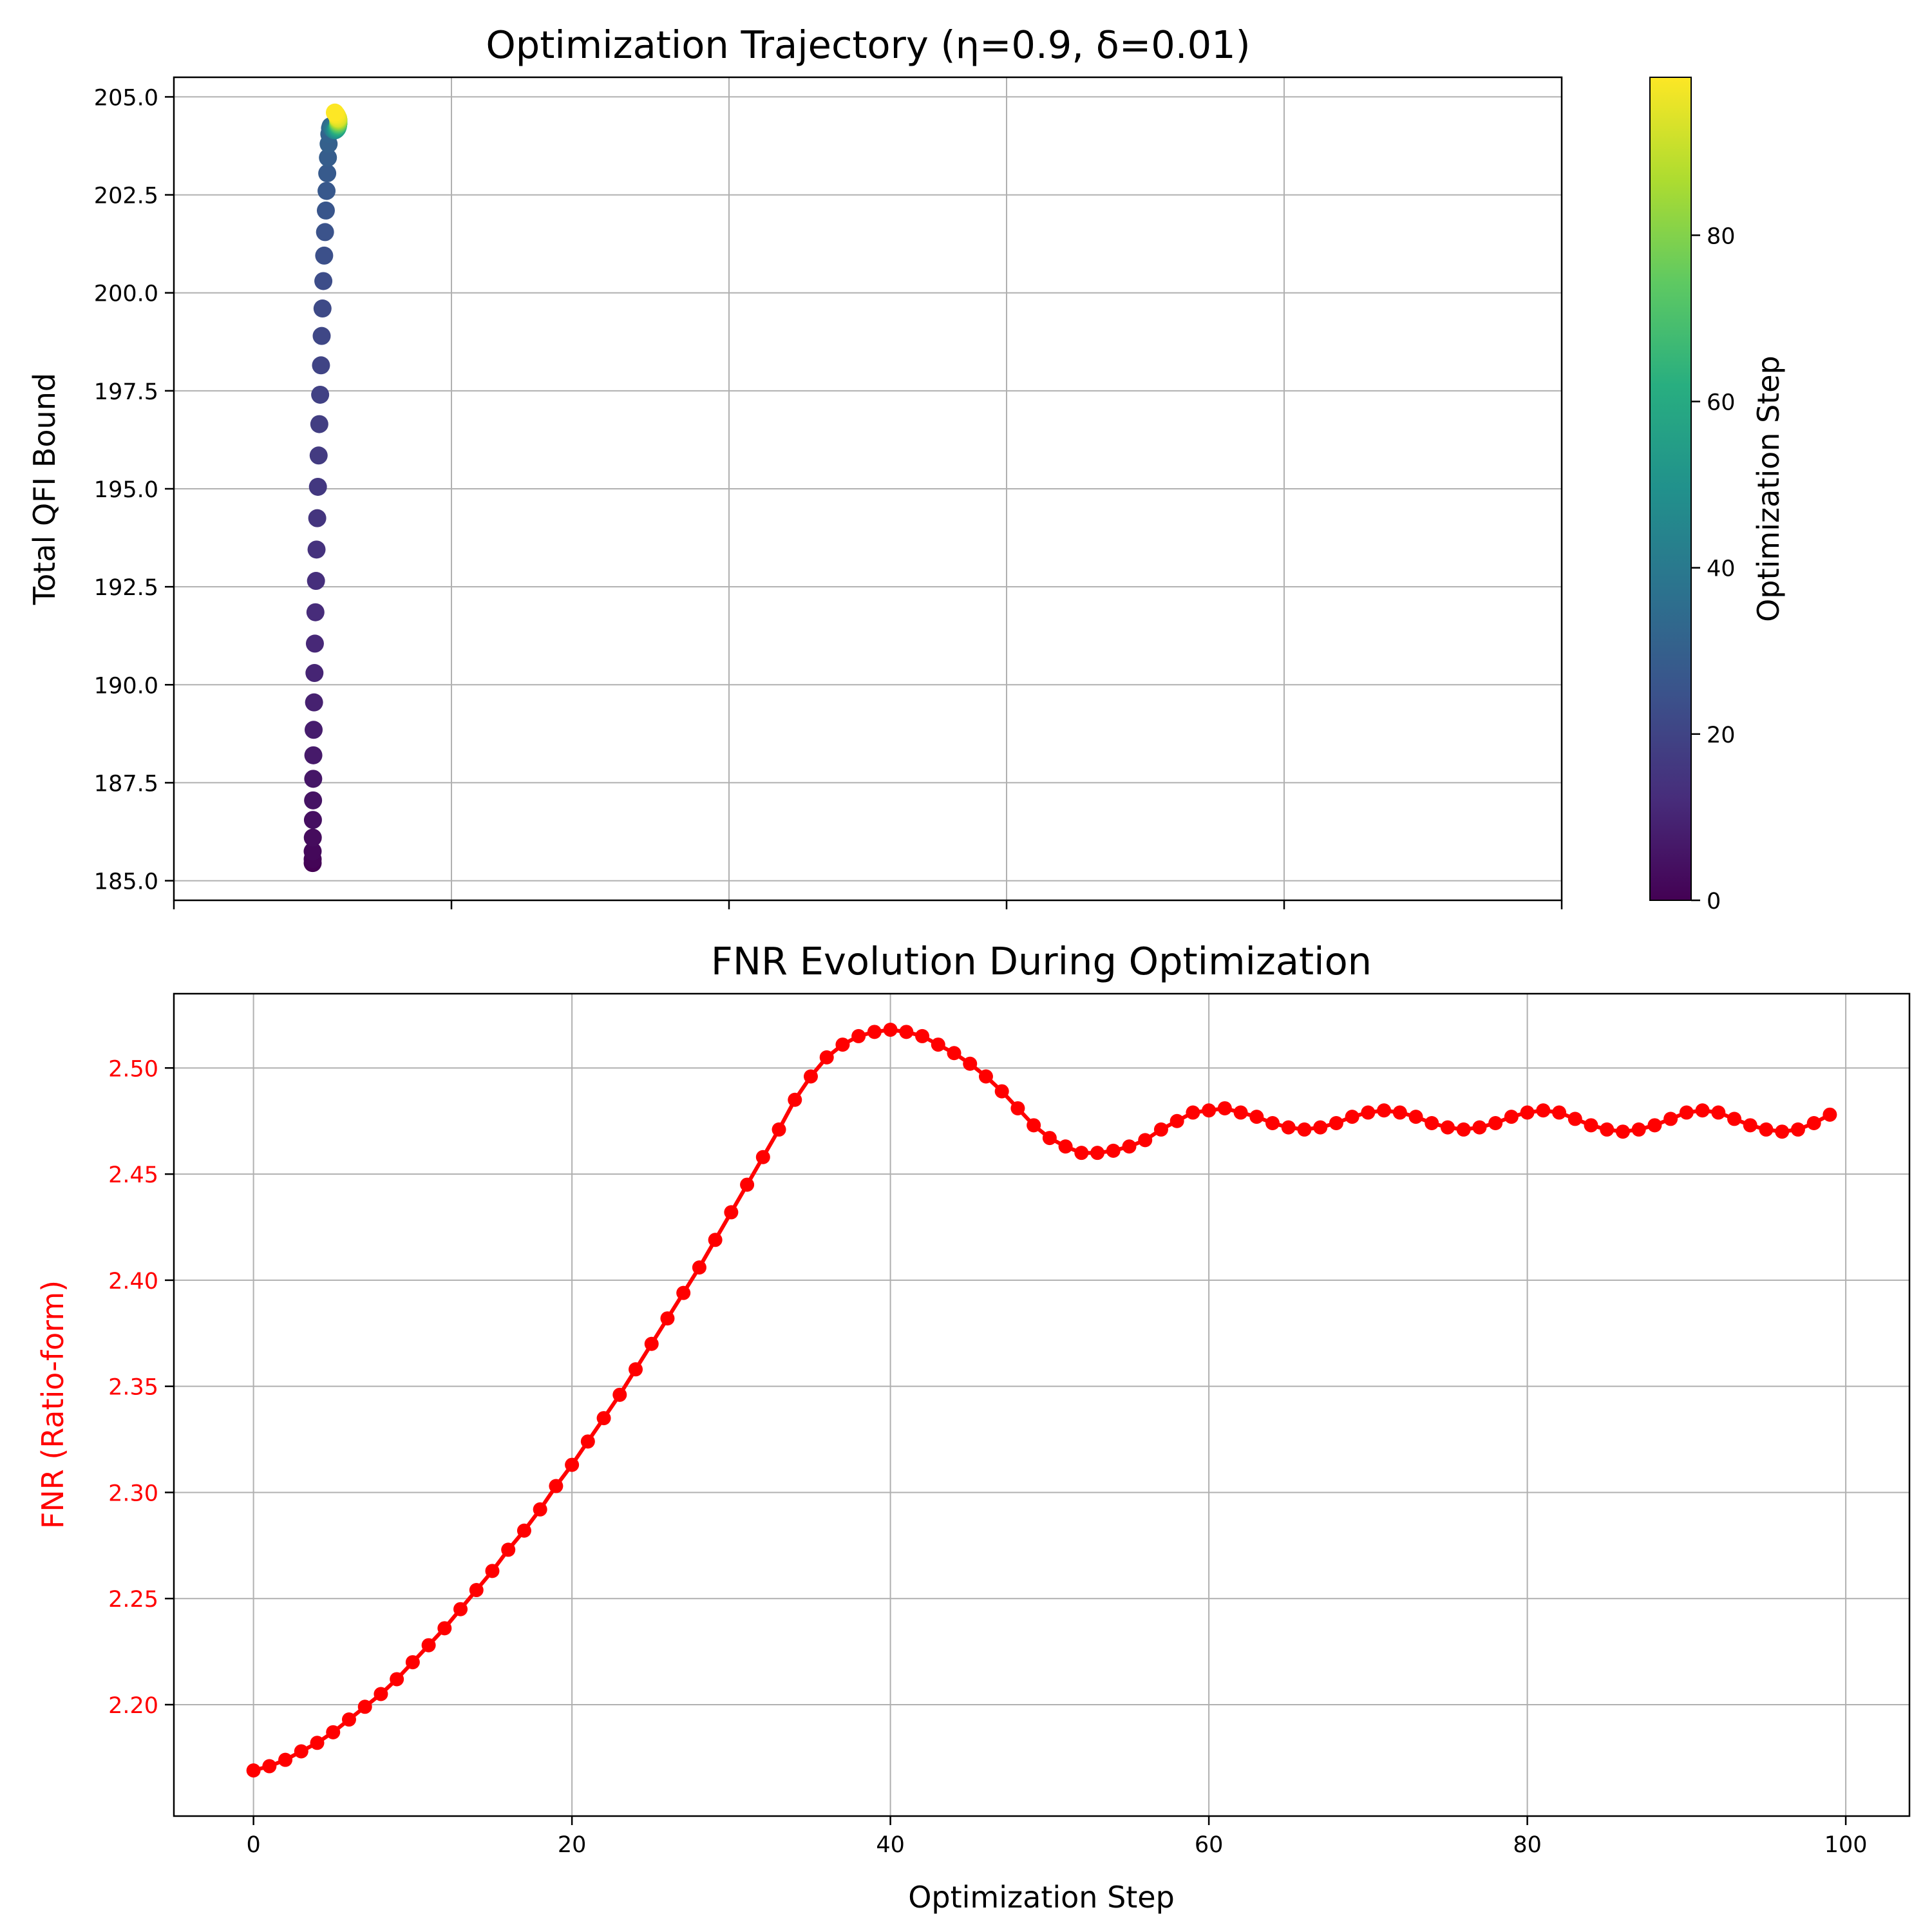 The width and height of the screenshot is (1932, 1932). Describe the element at coordinates (133, 1175) in the screenshot. I see `bottom-y-tick-label-5: 2.45` at that location.